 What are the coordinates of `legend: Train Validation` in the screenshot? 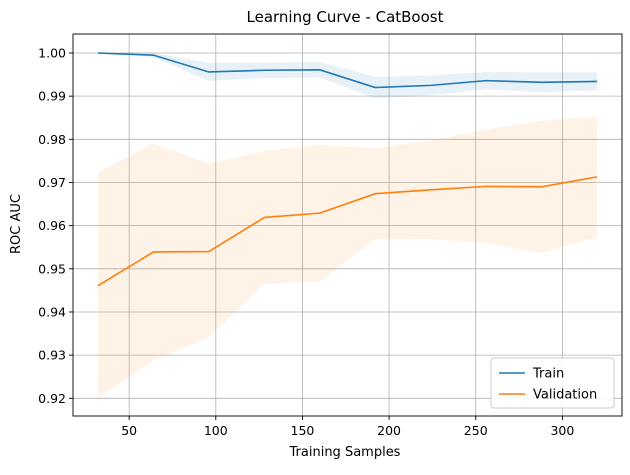 It's located at (552, 383).